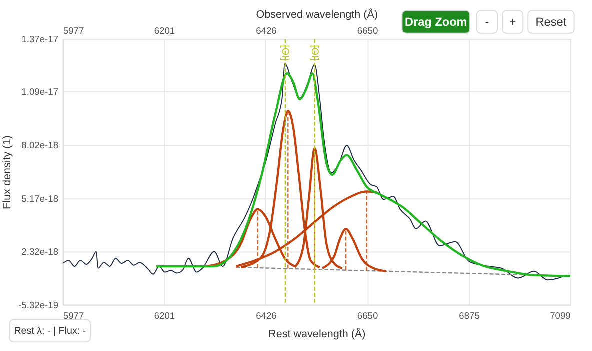 The width and height of the screenshot is (592, 351). Describe the element at coordinates (317, 333) in the screenshot. I see `x-axis-title: Rest wavelength (Å)` at that location.